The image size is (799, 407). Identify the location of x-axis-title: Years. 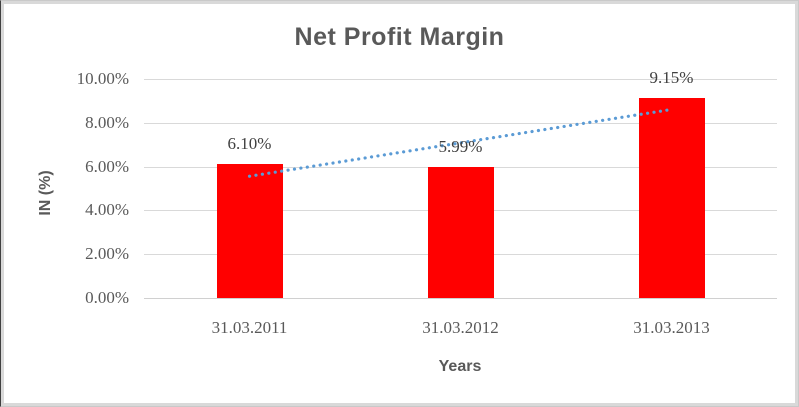
(460, 366).